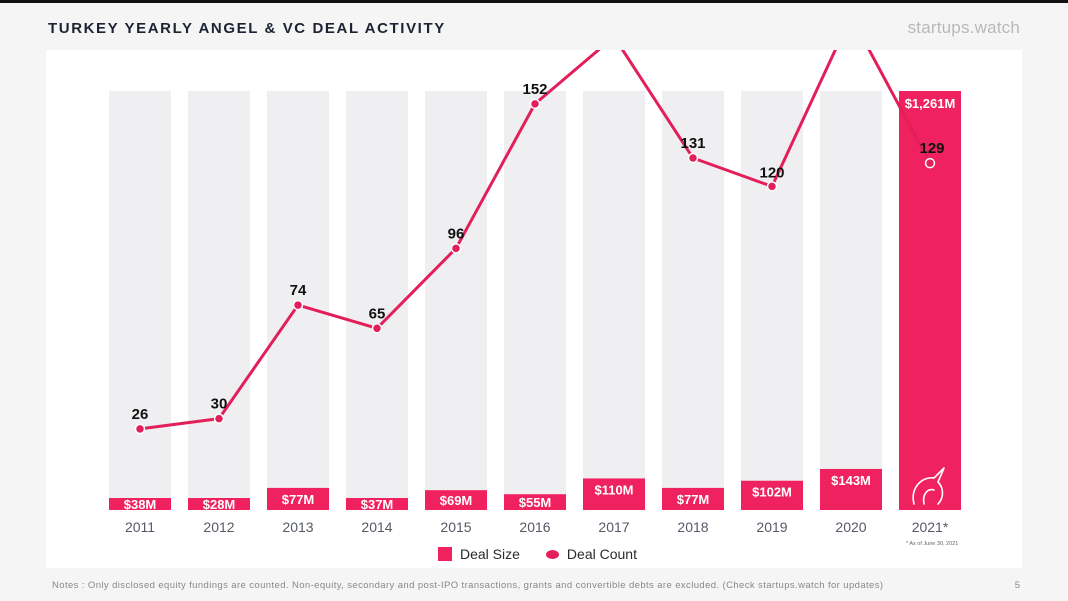 Image resolution: width=1068 pixels, height=601 pixels. I want to click on deal-count-label: 74, so click(298, 290).